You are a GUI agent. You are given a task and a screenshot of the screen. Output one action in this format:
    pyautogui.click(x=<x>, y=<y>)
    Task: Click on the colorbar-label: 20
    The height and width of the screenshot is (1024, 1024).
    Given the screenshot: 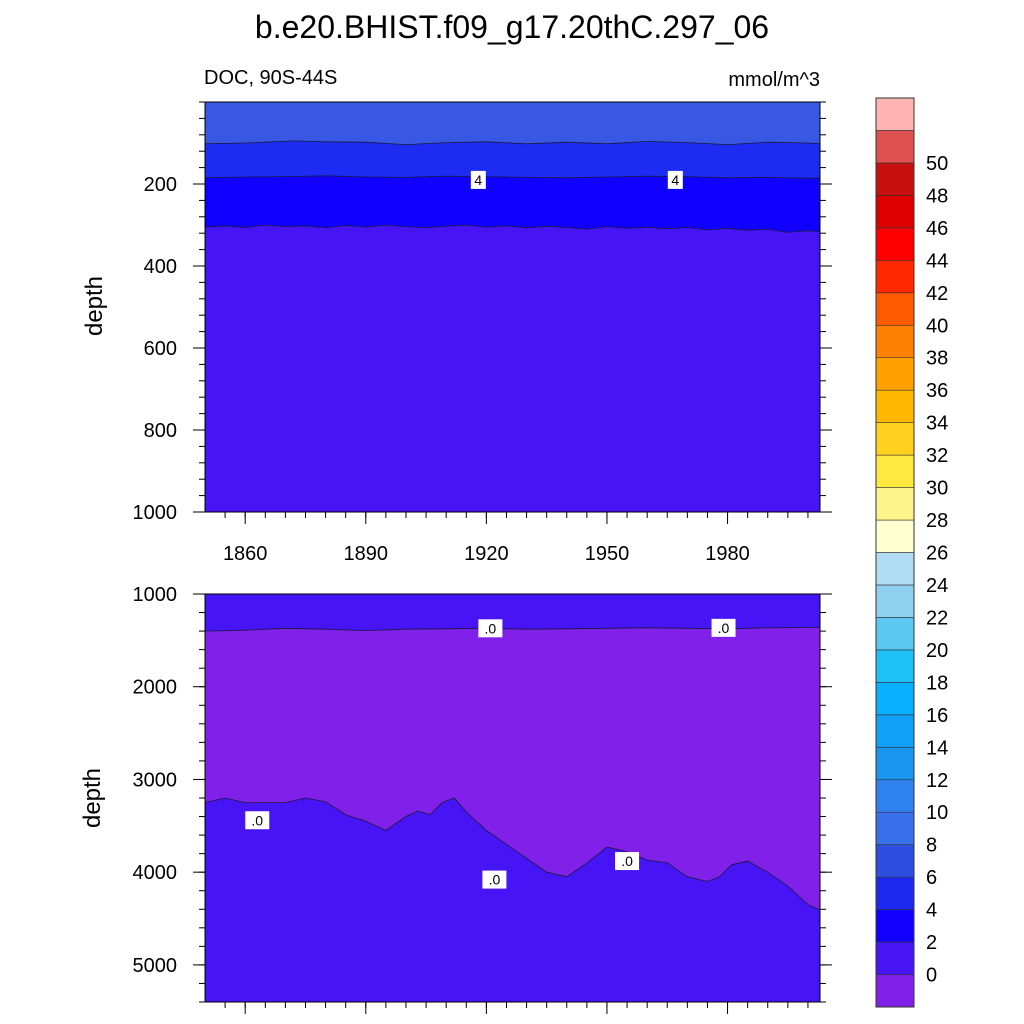 What is the action you would take?
    pyautogui.click(x=937, y=651)
    